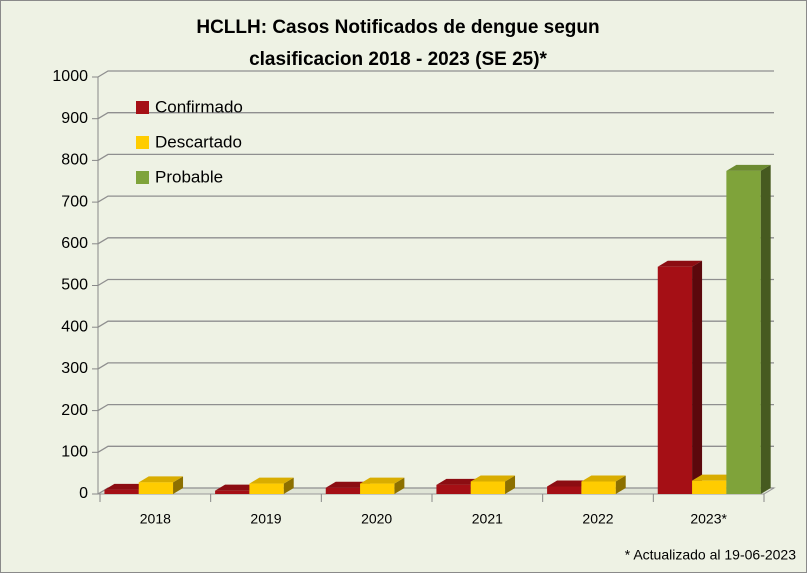  Describe the element at coordinates (376, 519) in the screenshot. I see `x-tick-label: 2020` at that location.